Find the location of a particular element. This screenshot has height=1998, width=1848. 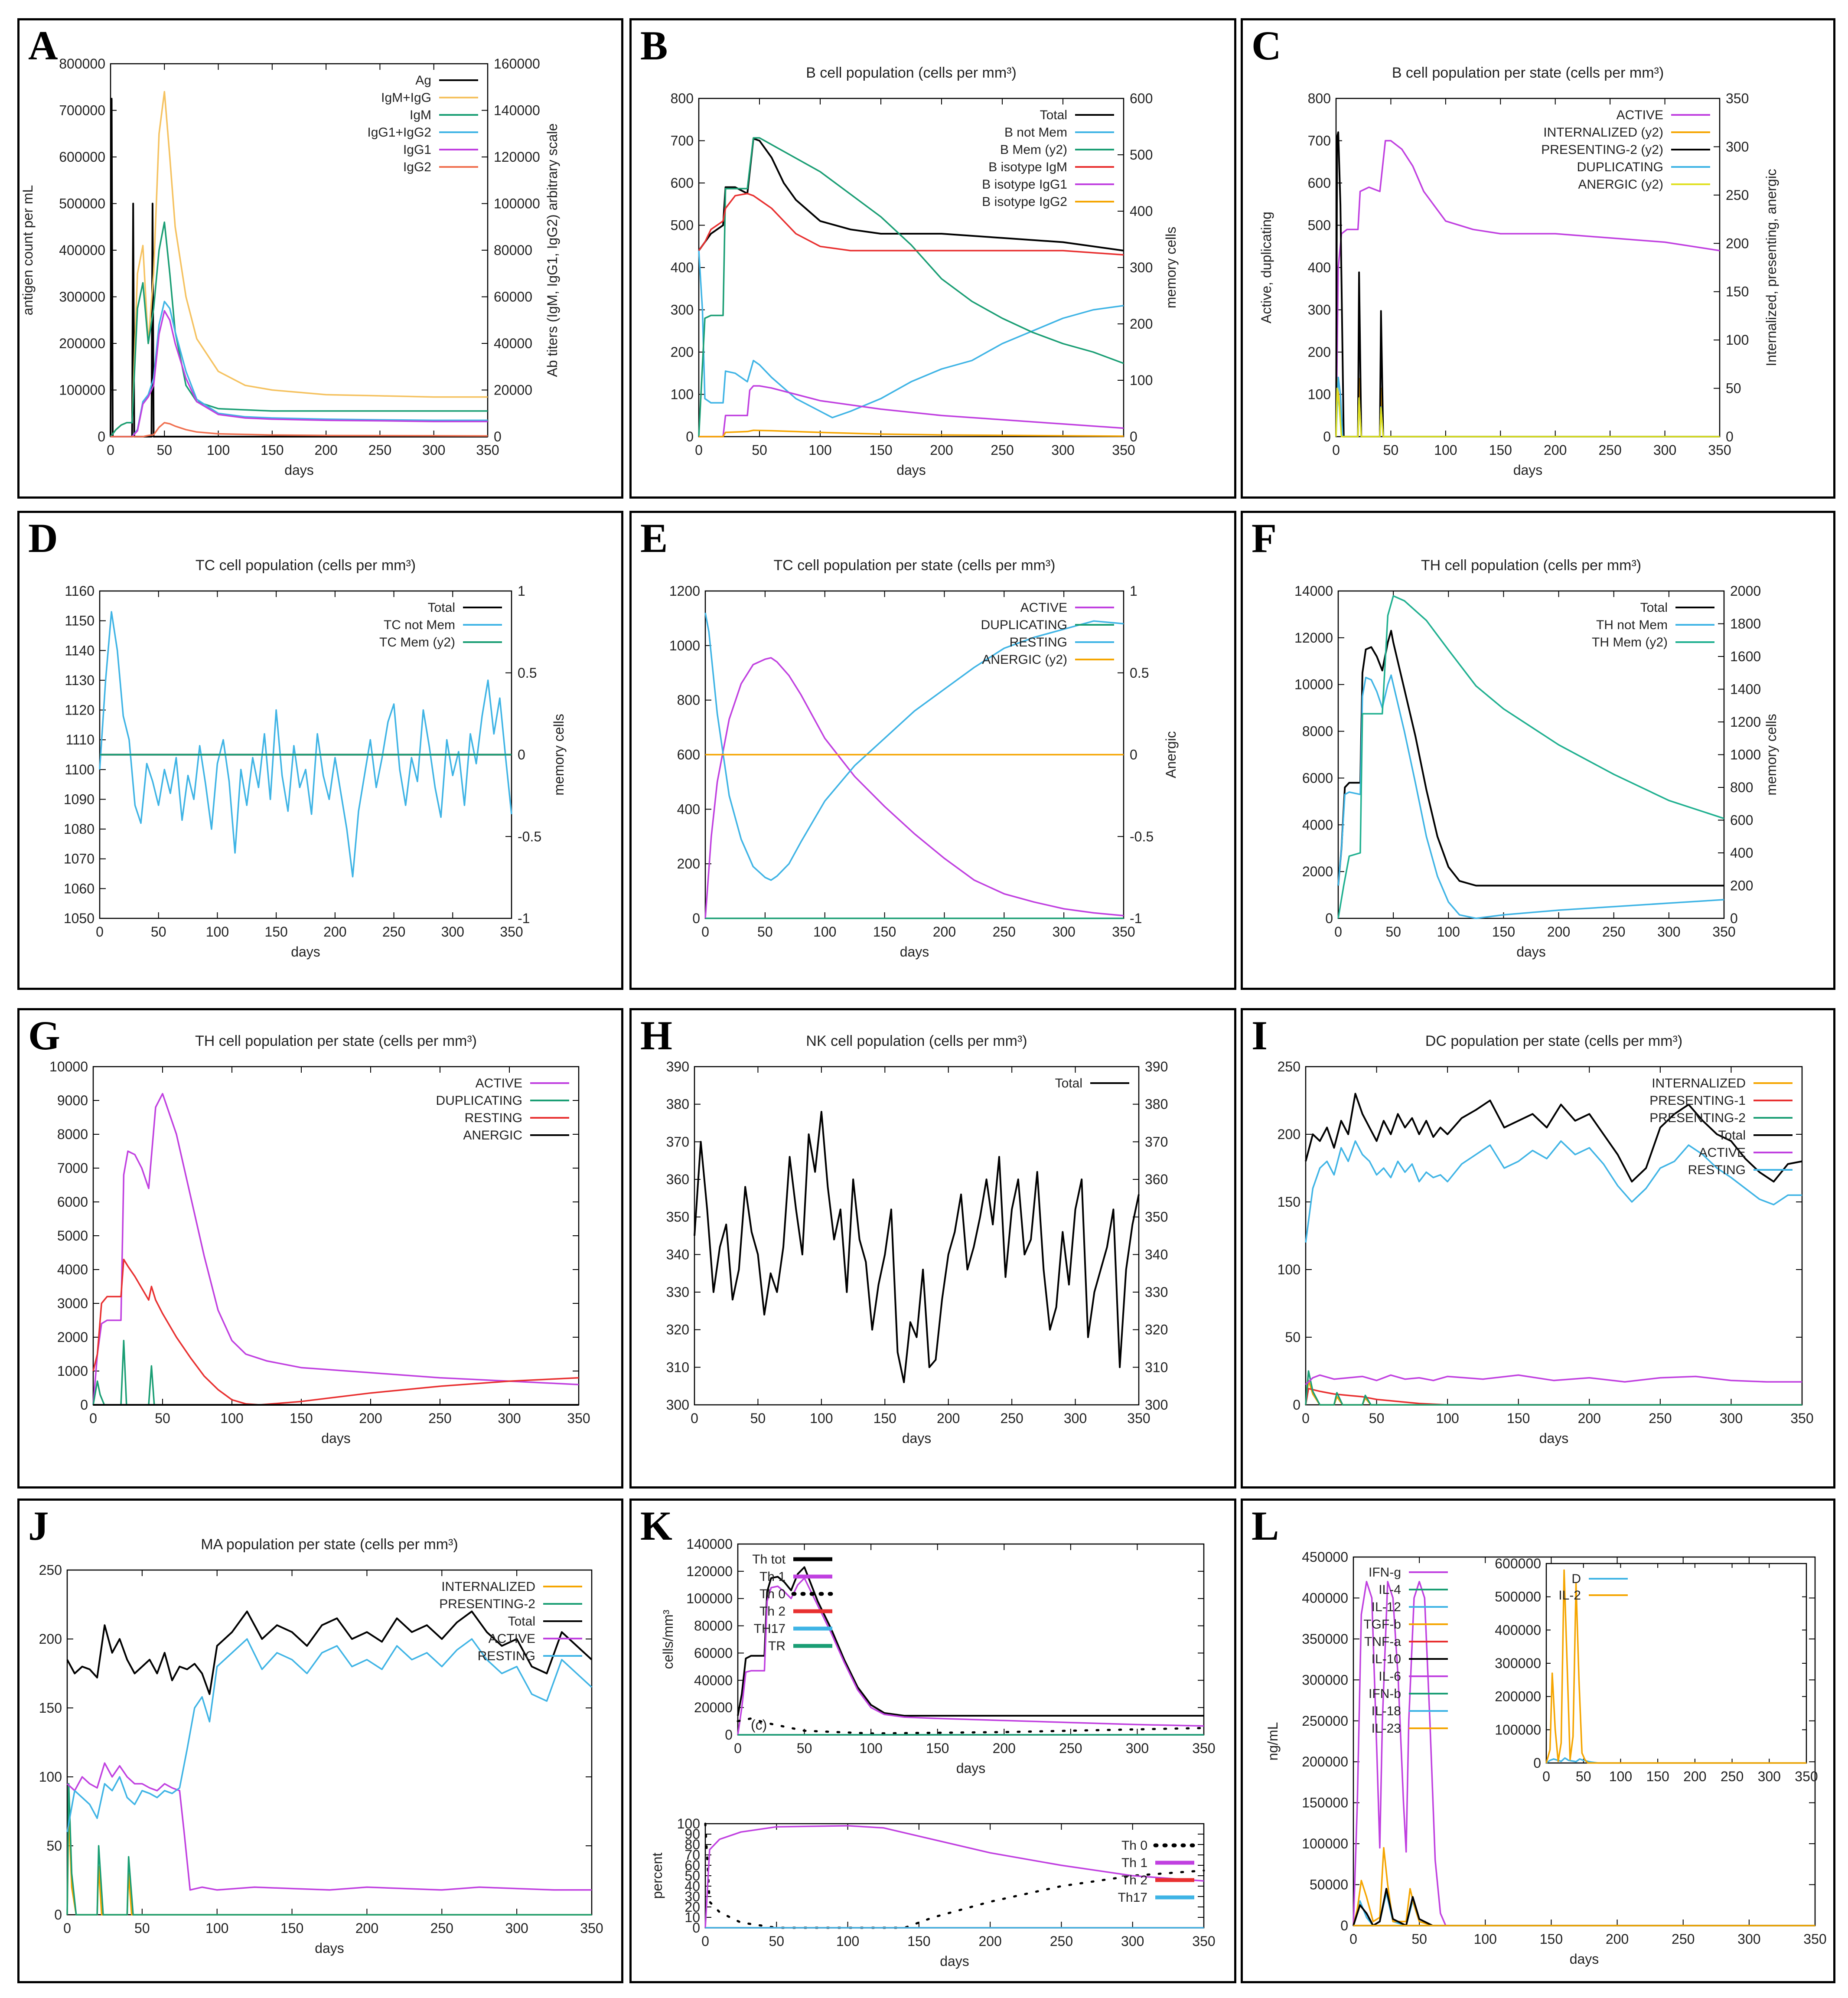

legend-label: Total is located at coordinates (1053, 115).